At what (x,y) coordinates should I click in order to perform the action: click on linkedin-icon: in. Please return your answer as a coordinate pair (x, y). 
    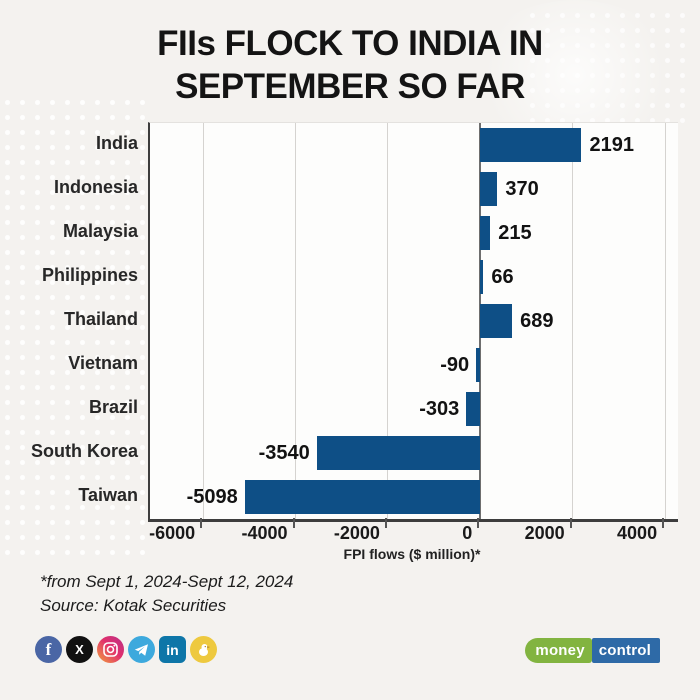
    Looking at the image, I should click on (172, 649).